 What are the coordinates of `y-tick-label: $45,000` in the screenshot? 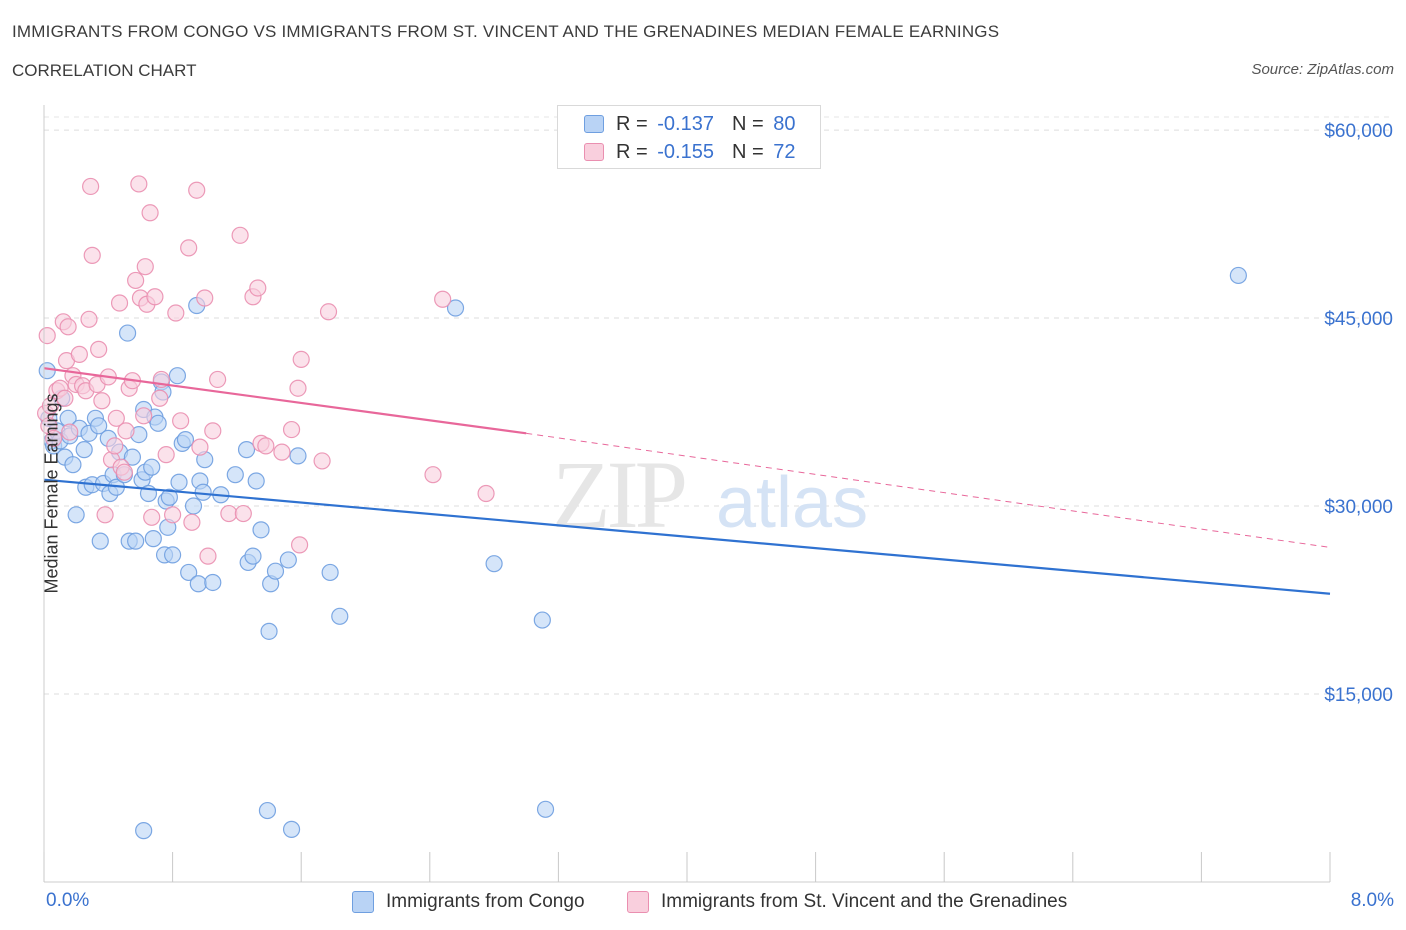 It's located at (1358, 319).